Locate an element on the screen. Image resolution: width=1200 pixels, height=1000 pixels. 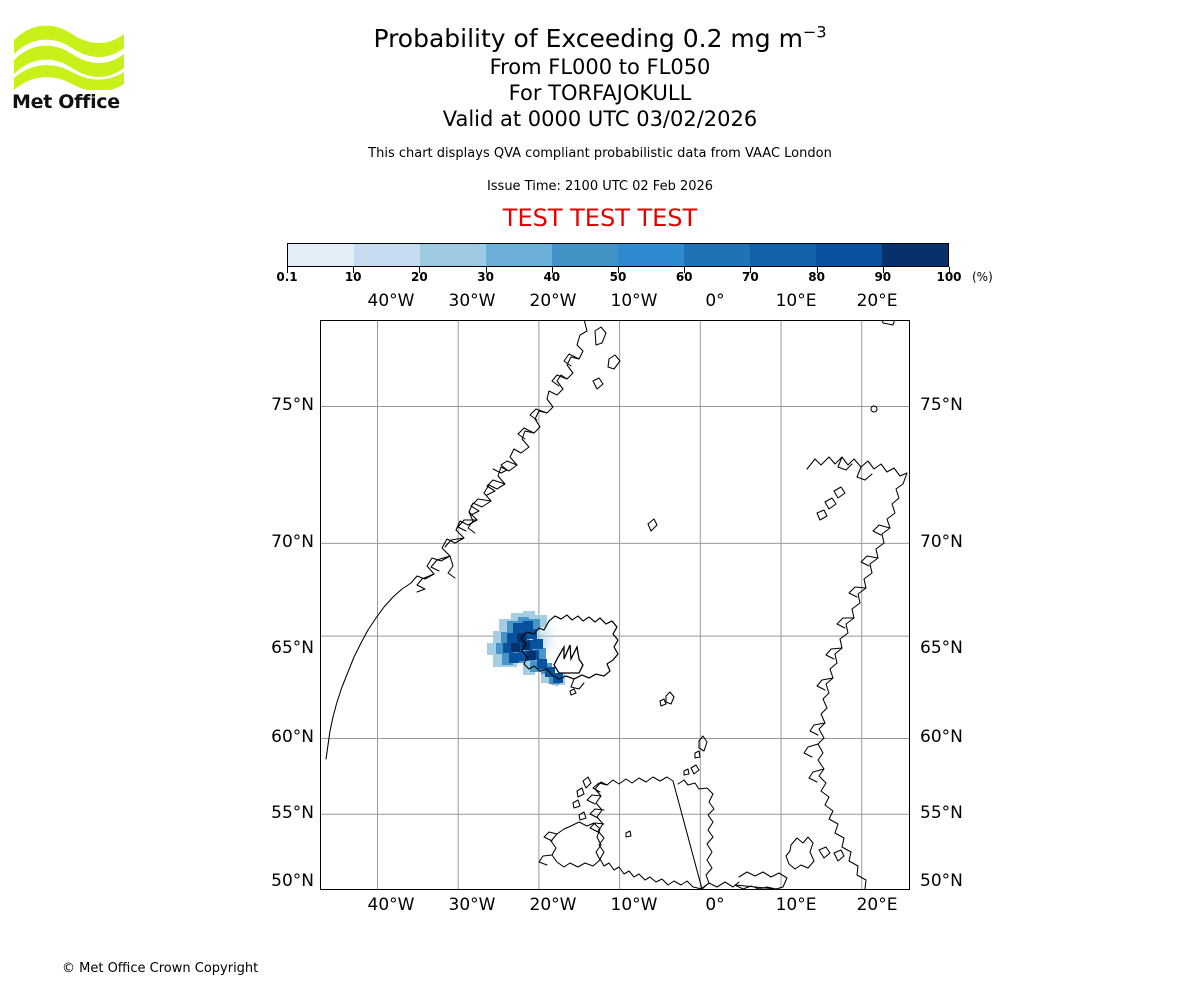
met-office-wordmark: Met Office is located at coordinates (66, 102).